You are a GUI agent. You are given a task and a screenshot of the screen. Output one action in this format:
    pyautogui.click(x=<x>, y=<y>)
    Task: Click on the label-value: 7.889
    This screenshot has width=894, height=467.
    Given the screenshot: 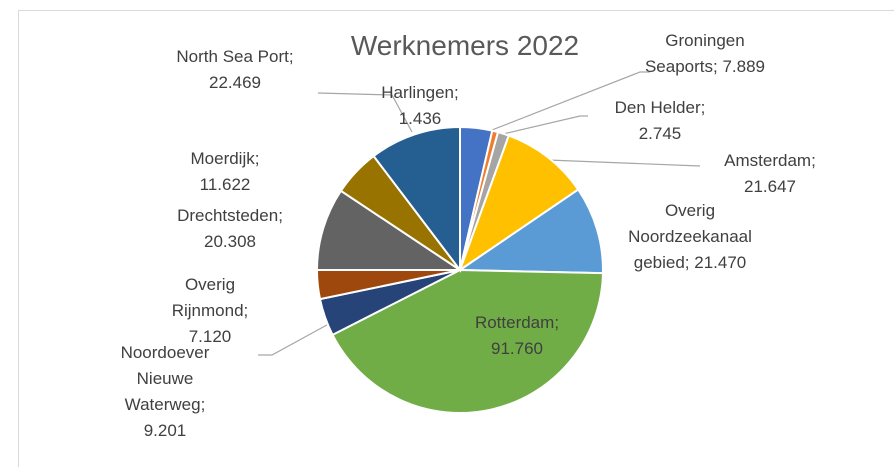 What is the action you would take?
    pyautogui.click(x=744, y=66)
    